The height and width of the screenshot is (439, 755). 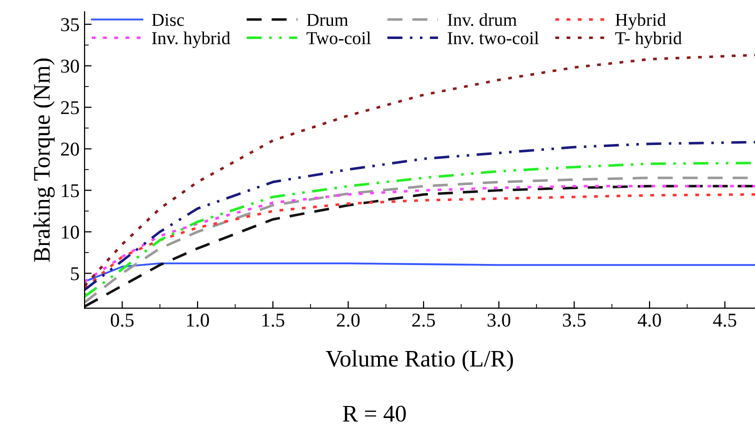 What do you see at coordinates (493, 38) in the screenshot?
I see `legend-label: Inv. two-coil` at bounding box center [493, 38].